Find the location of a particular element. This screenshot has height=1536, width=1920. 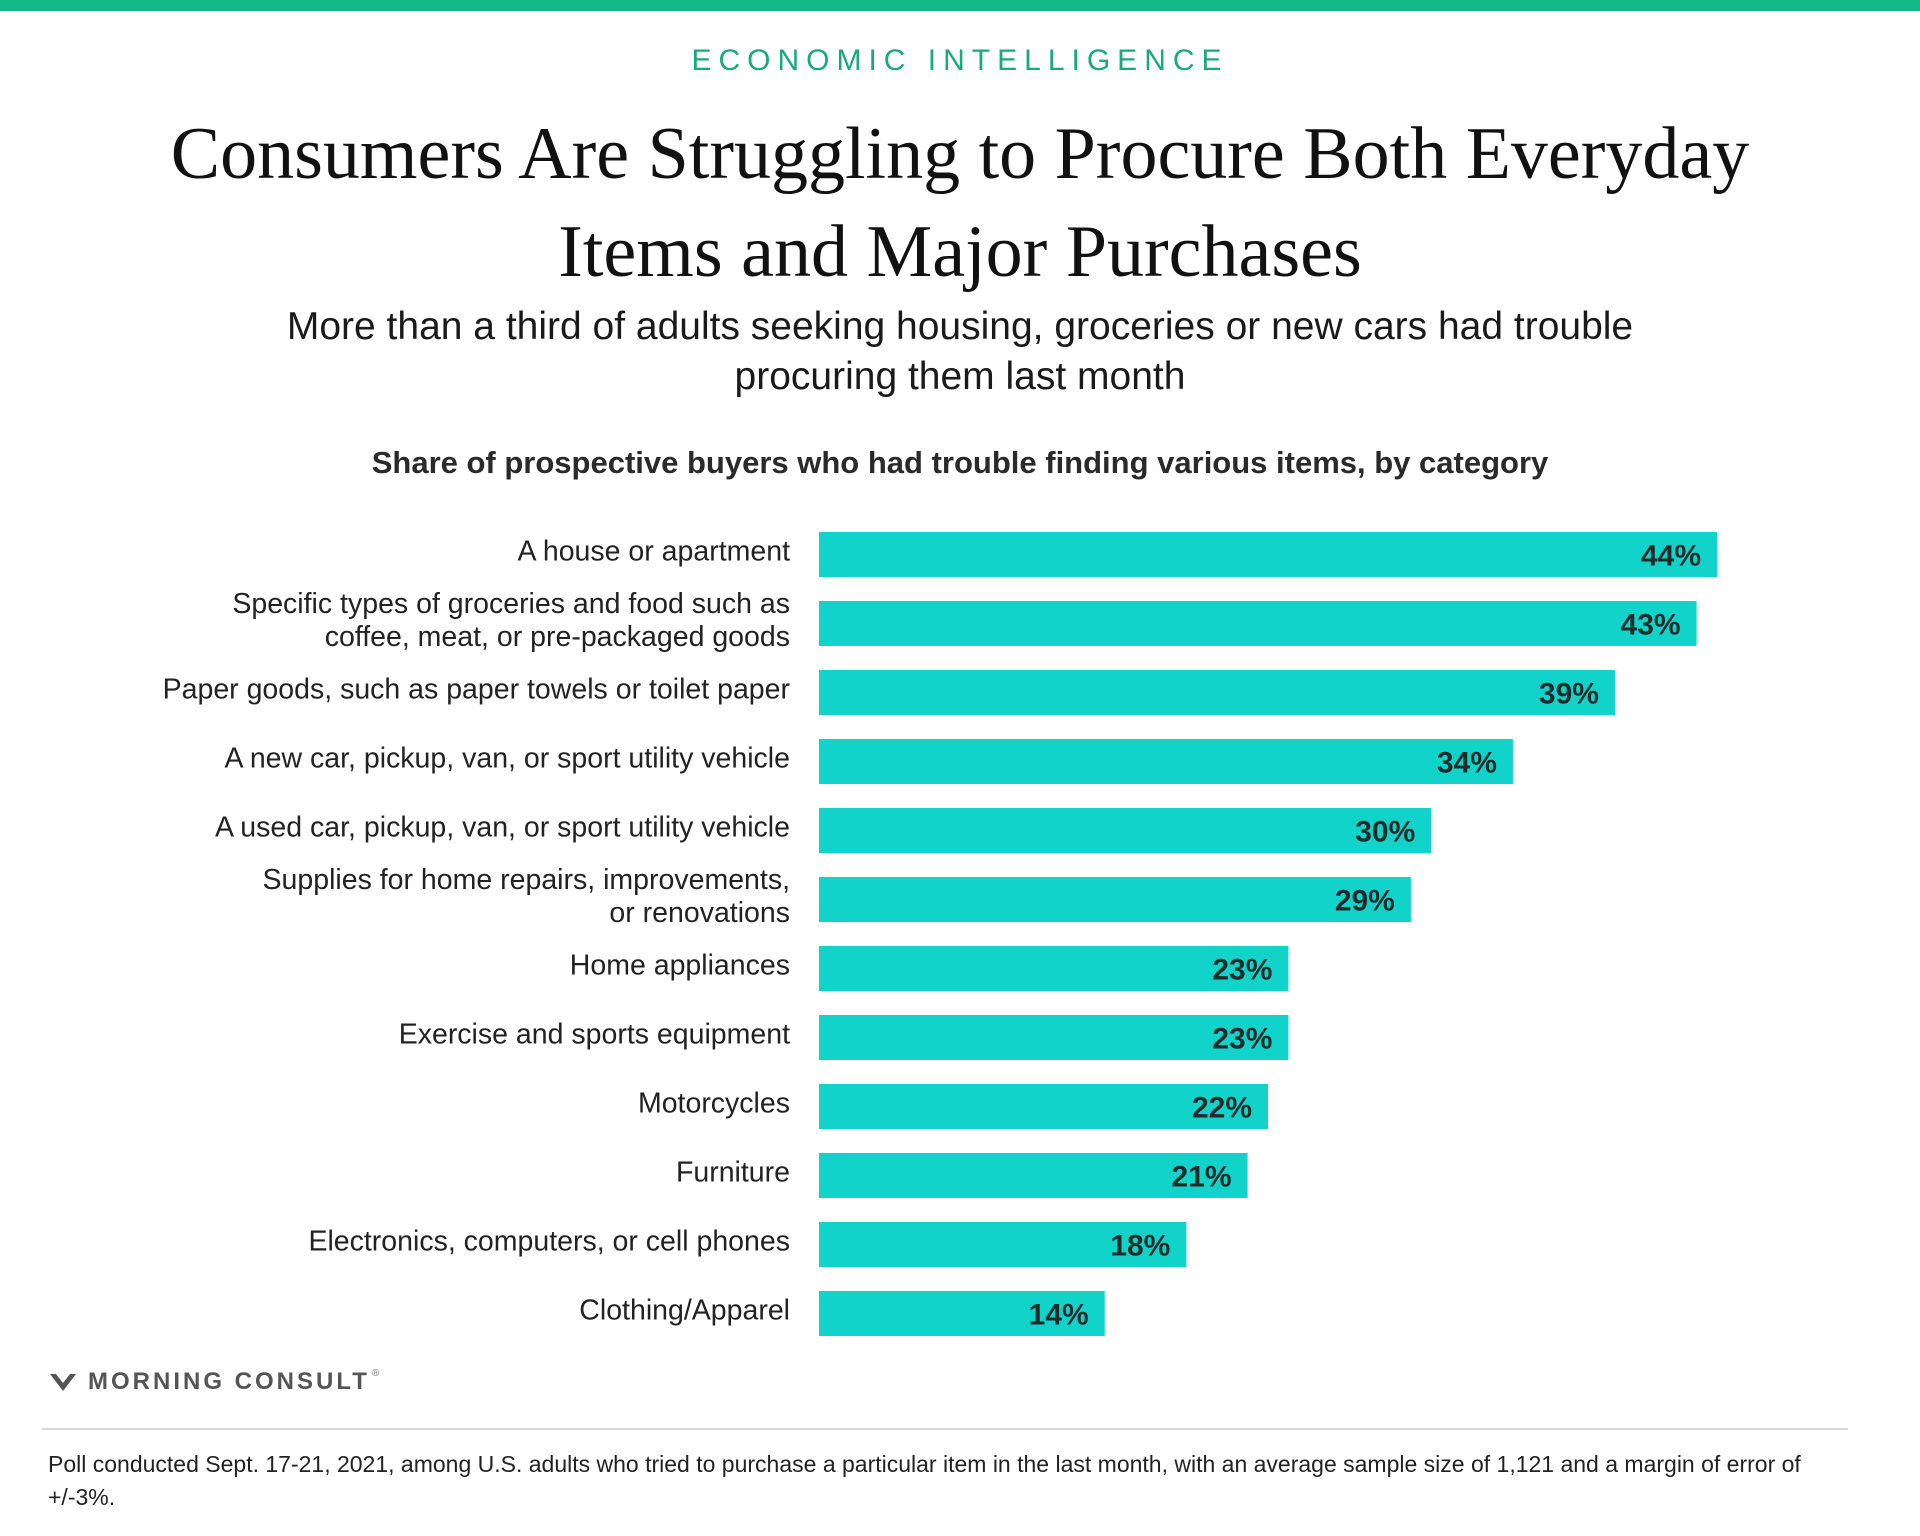

brand-registered-mark: ® is located at coordinates (375, 1373).